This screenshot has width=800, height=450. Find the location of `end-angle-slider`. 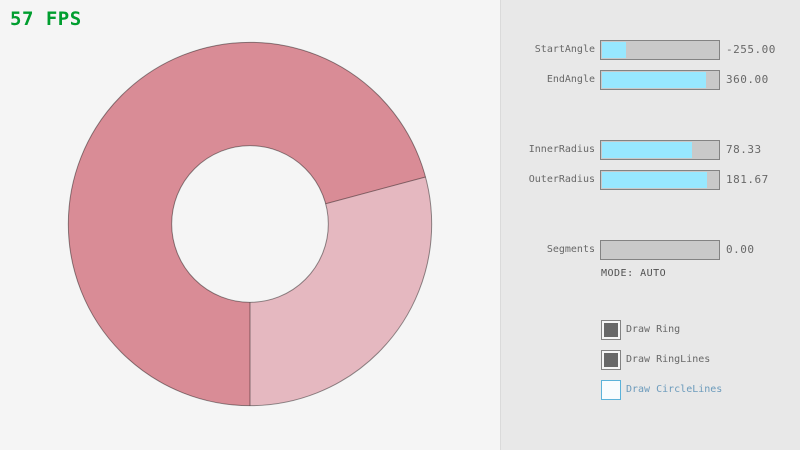

end-angle-slider is located at coordinates (660, 80).